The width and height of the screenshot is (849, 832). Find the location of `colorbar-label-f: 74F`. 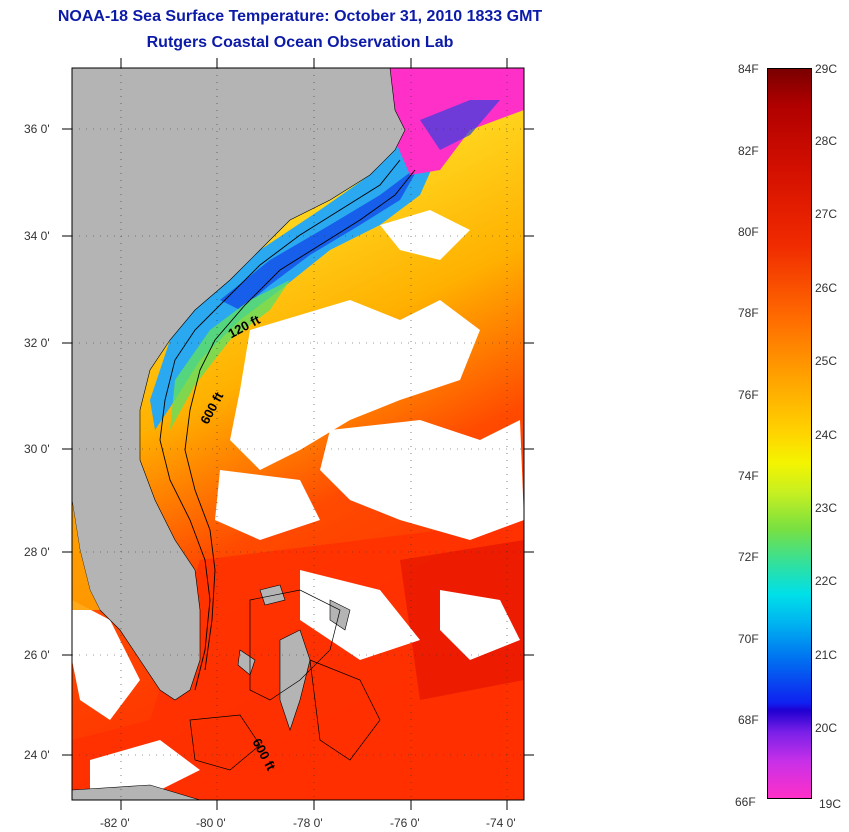

colorbar-label-f: 74F is located at coordinates (748, 476).